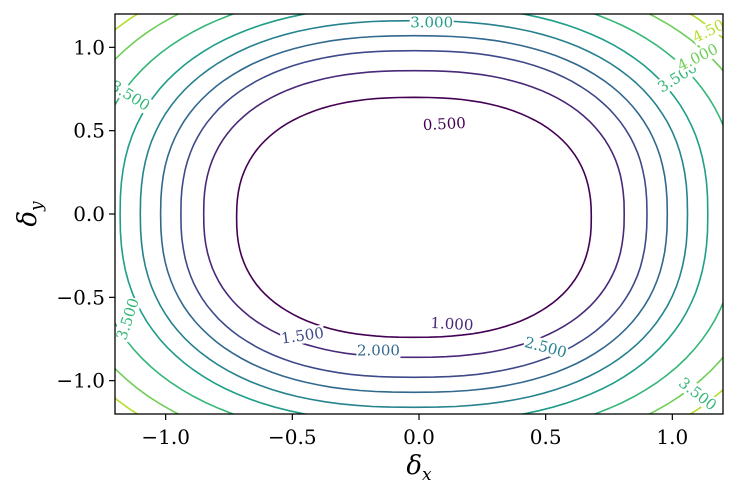  I want to click on contour-label: 2.000, so click(378, 351).